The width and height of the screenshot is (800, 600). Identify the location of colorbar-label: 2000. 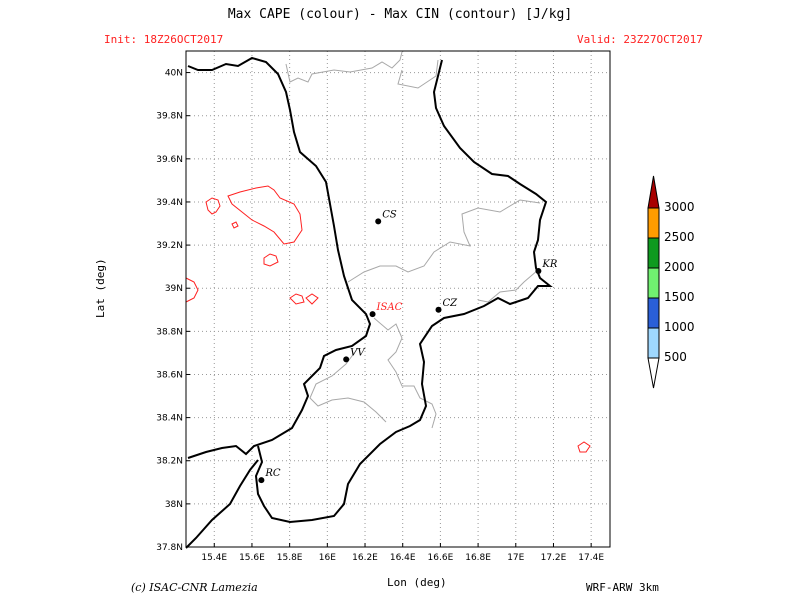
(679, 267).